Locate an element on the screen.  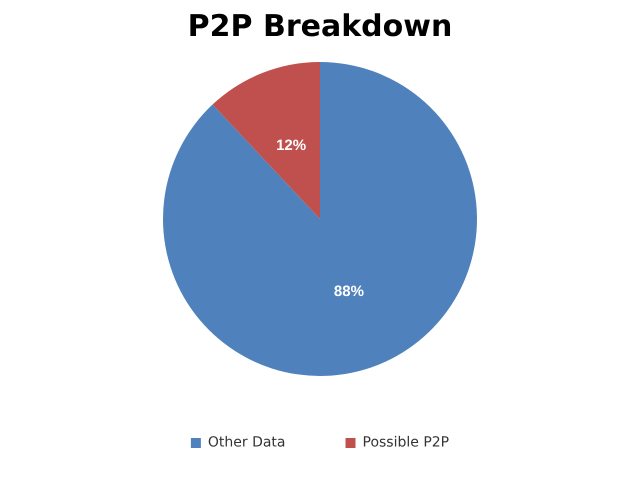
data-label: 12% is located at coordinates (291, 145).